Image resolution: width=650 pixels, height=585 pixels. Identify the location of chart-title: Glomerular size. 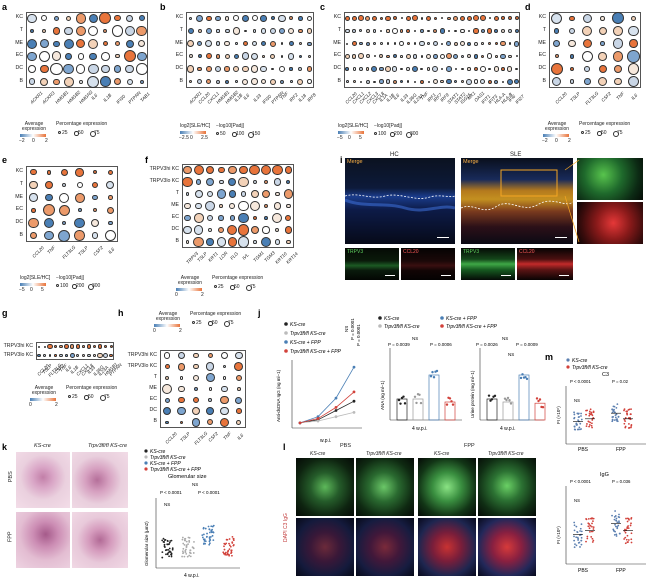
(187, 477).